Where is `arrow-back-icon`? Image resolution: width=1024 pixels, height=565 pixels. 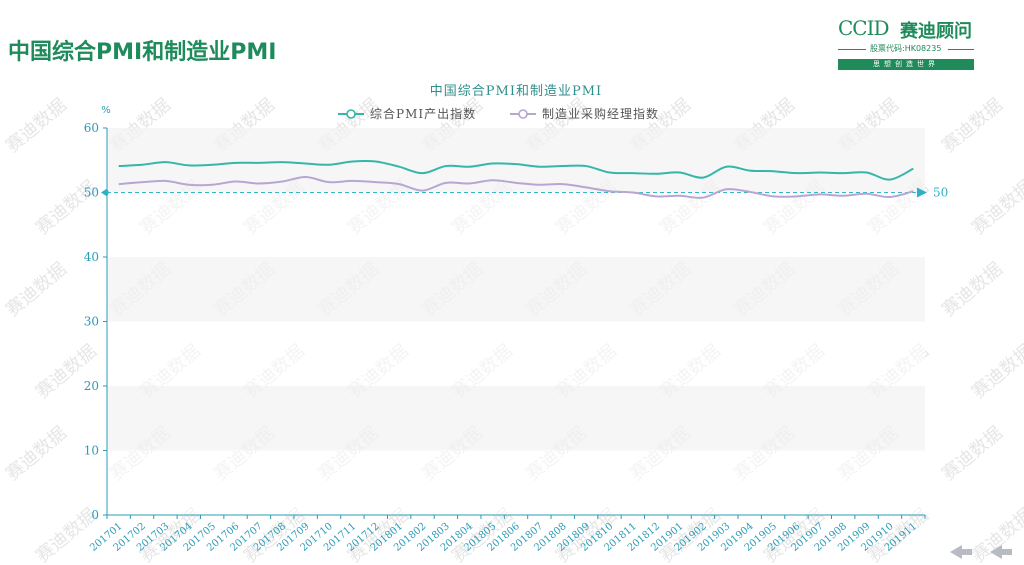
arrow-back-icon is located at coordinates (1001, 552).